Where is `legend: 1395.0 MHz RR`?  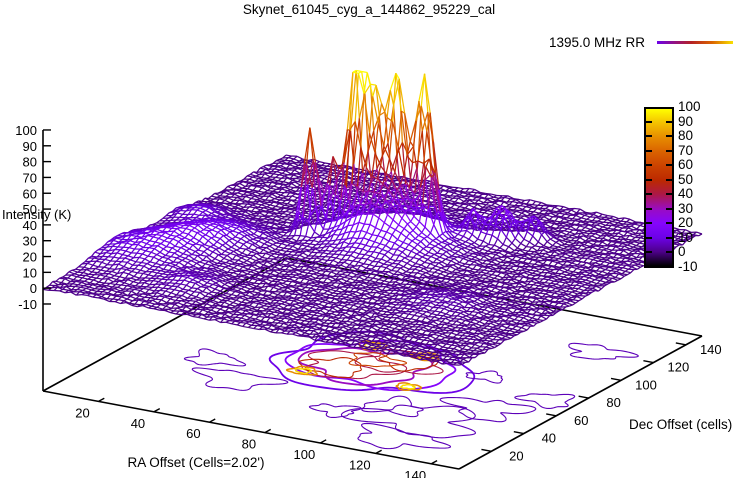
legend: 1395.0 MHz RR is located at coordinates (641, 42).